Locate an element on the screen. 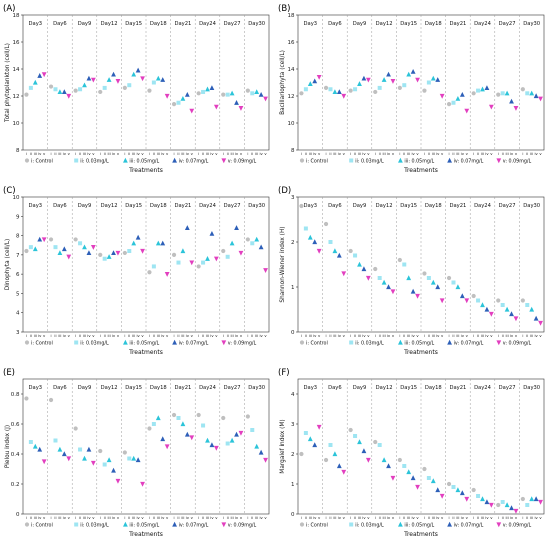 This screenshot has height=549, width=550. x-axis-label: Treatments is located at coordinates (145, 534).